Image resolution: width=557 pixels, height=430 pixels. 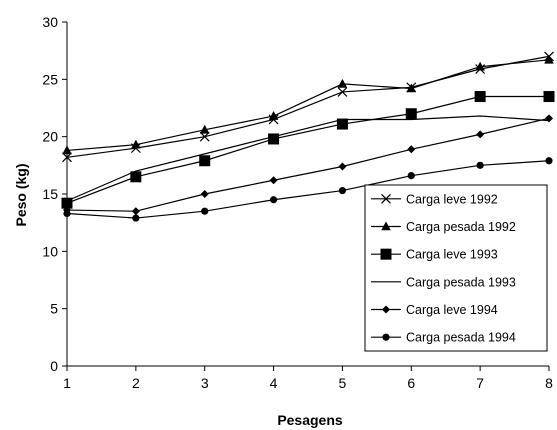 I want to click on legend-item: Carga pesada 1994, so click(x=443, y=338).